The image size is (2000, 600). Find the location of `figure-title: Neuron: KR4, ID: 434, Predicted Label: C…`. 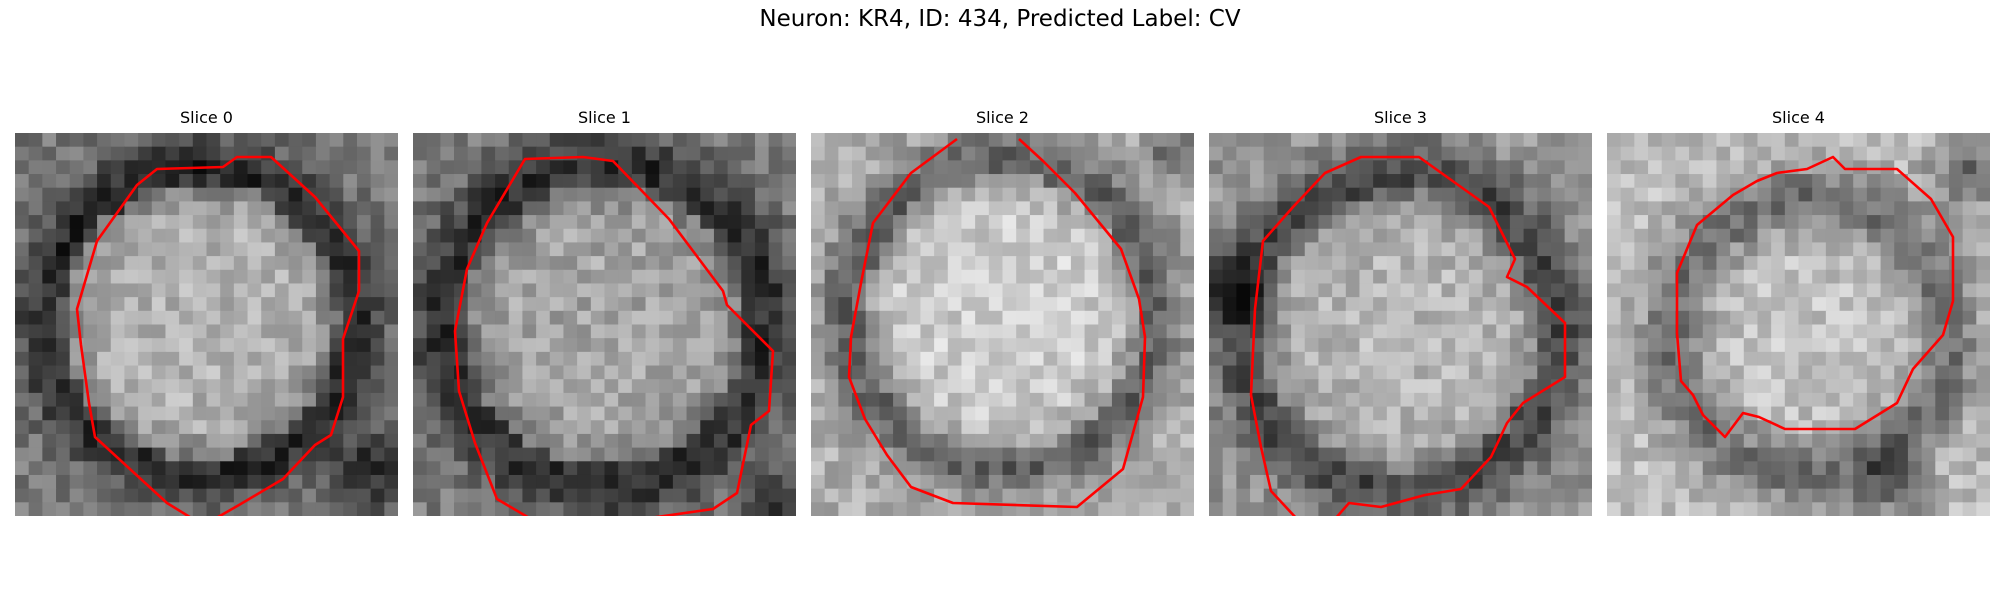

figure-title: Neuron: KR4, ID: 434, Predicted Label: C… is located at coordinates (1000, 19).